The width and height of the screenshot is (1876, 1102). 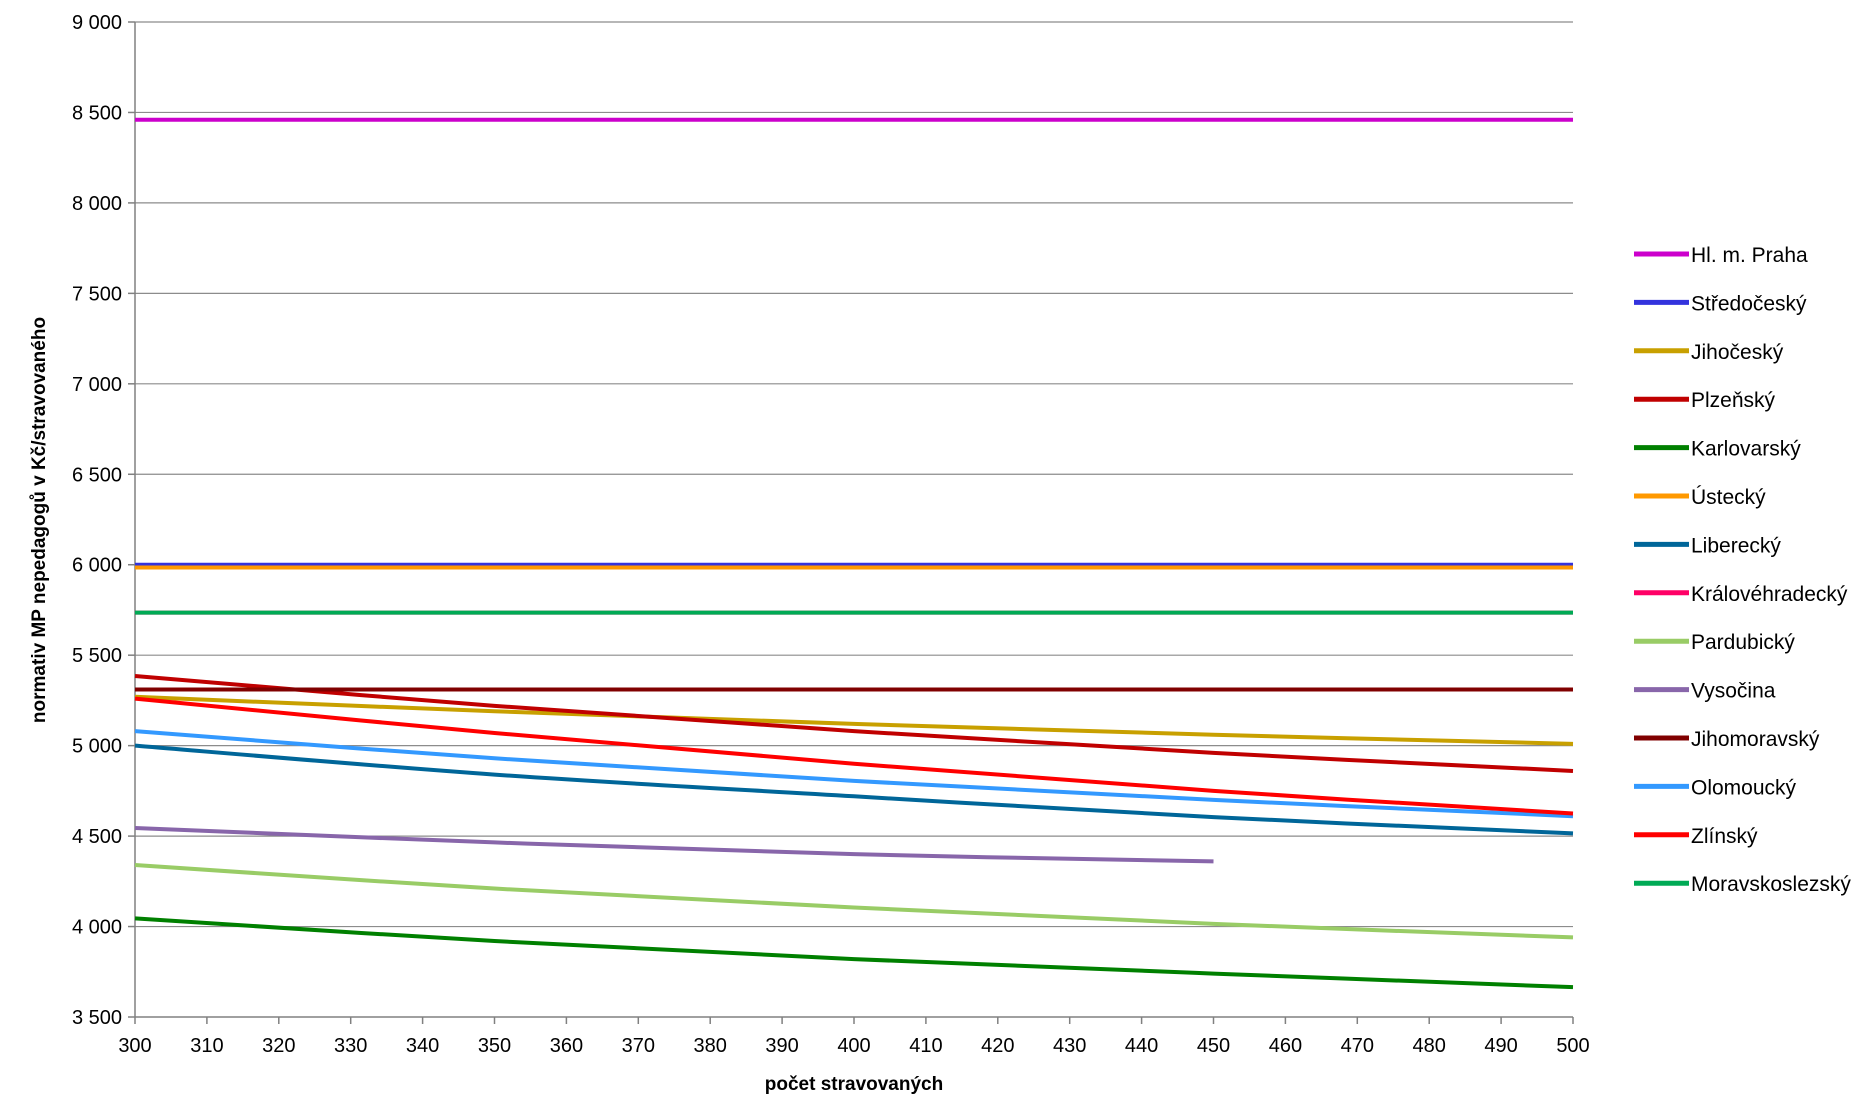 I want to click on legend-label: Moravskoslezský, so click(x=1771, y=884).